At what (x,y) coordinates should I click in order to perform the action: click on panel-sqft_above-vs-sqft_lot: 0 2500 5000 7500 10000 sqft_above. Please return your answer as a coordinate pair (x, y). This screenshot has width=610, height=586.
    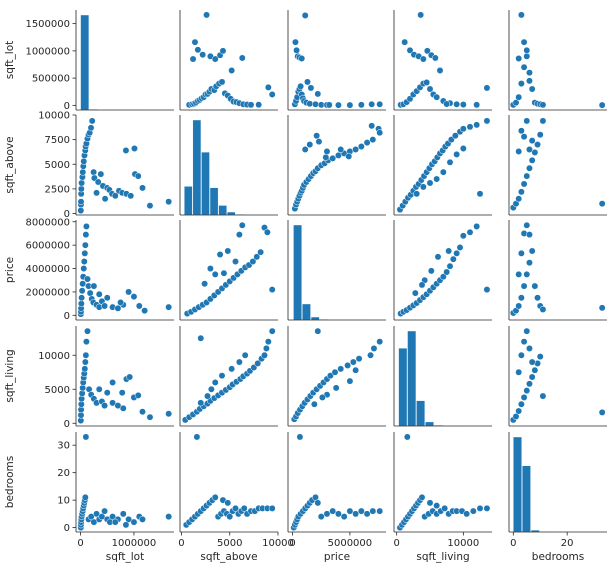
    Looking at the image, I should click on (89, 165).